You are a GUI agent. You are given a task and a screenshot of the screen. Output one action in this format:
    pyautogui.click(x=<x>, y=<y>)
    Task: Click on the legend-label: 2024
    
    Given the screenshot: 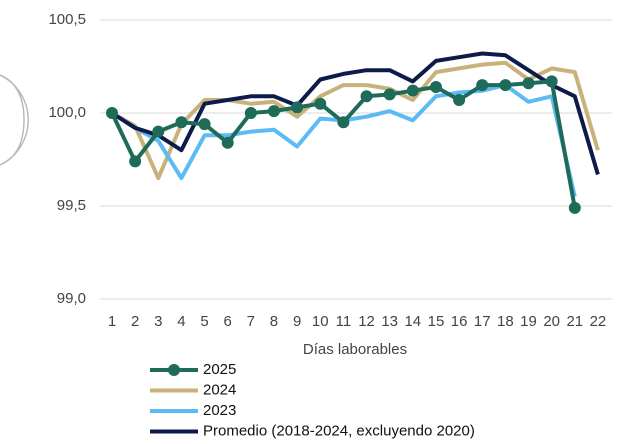 What is the action you would take?
    pyautogui.click(x=219, y=389)
    